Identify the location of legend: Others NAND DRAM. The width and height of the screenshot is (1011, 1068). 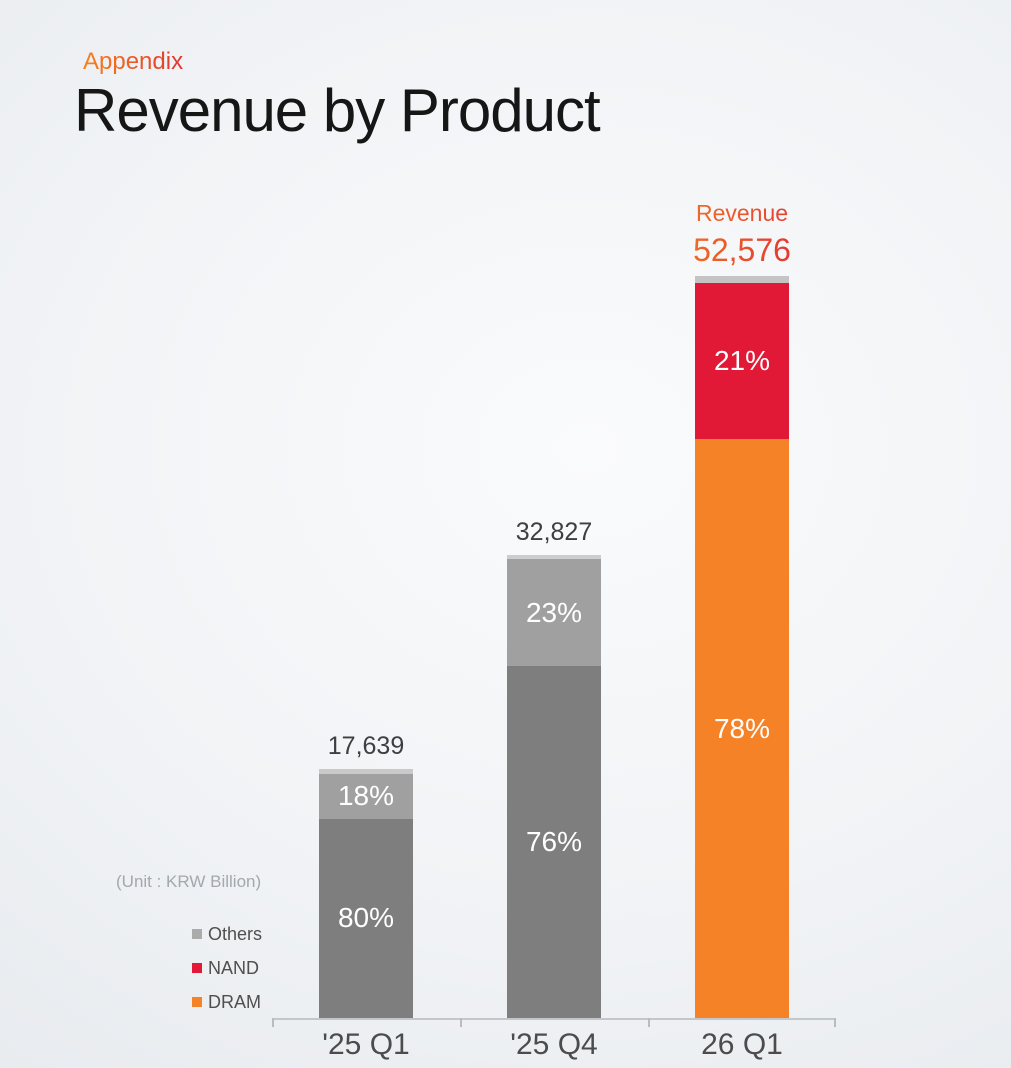
(227, 976).